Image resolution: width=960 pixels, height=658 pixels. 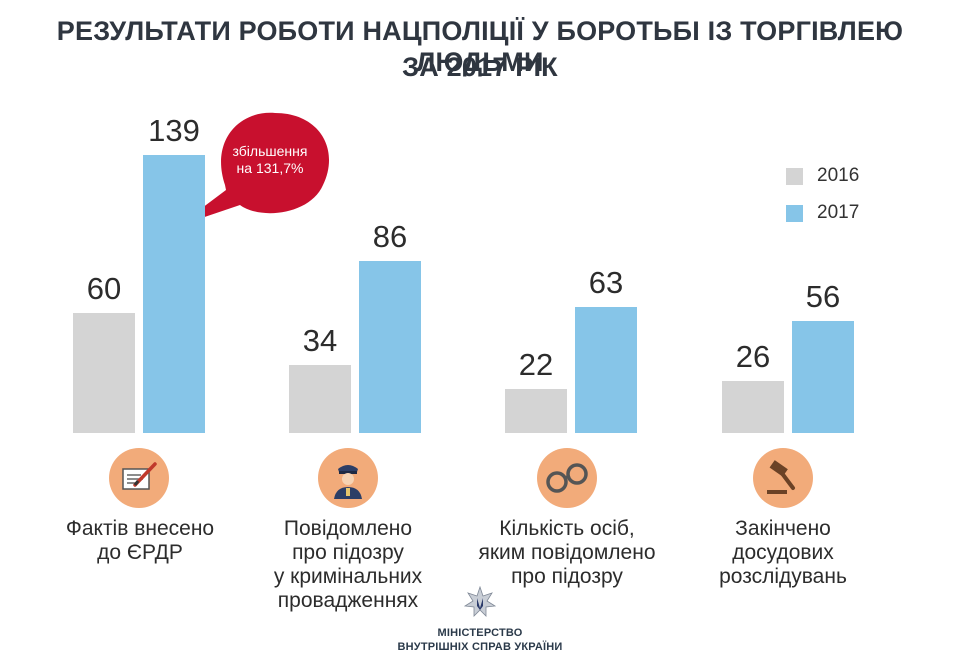 What do you see at coordinates (348, 600) in the screenshot?
I see `category-label-1-line4: провадженнях` at bounding box center [348, 600].